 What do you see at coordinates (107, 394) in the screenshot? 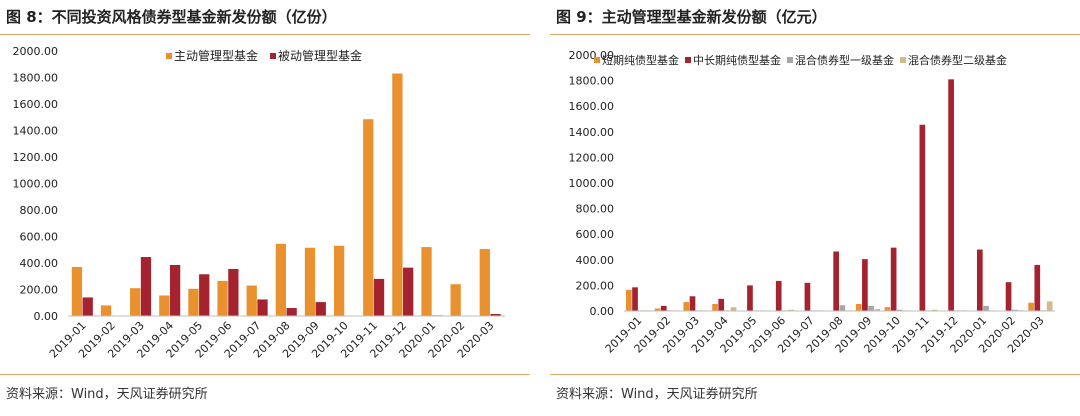
I see `source-note-left: 资料来源：Wind，天风证券研究所` at bounding box center [107, 394].